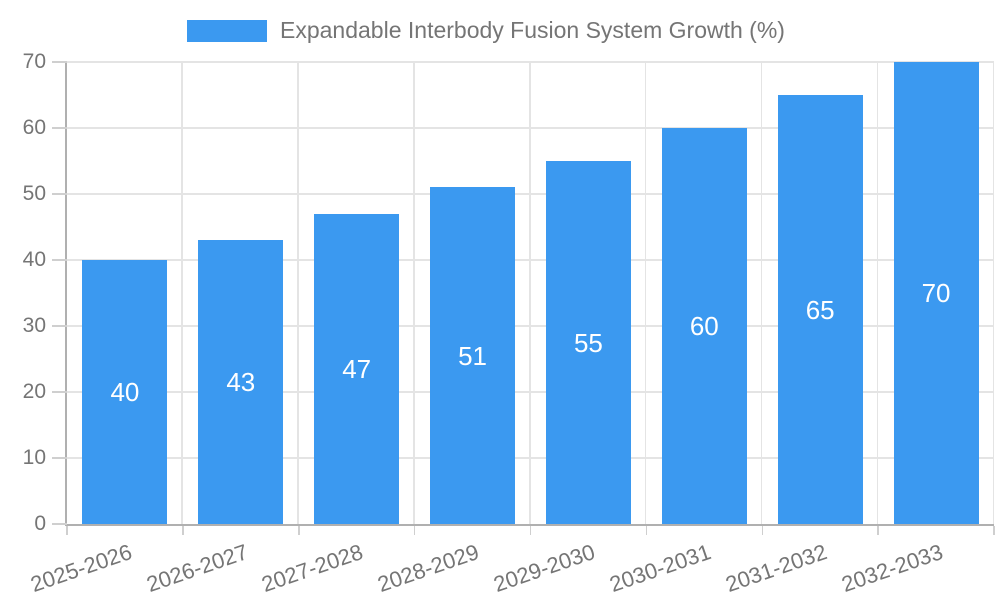  I want to click on bar-value-label: 65, so click(820, 309).